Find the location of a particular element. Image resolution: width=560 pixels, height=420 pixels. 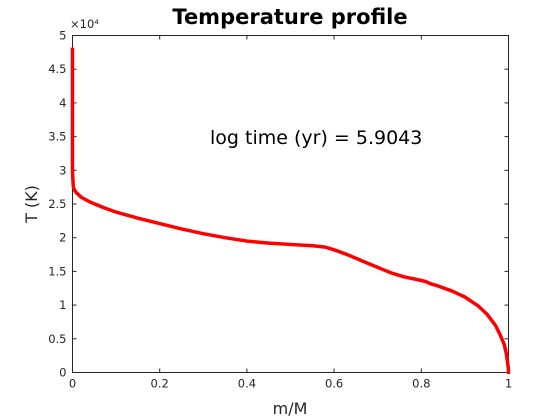

x-tick-label: 1 is located at coordinates (508, 384).